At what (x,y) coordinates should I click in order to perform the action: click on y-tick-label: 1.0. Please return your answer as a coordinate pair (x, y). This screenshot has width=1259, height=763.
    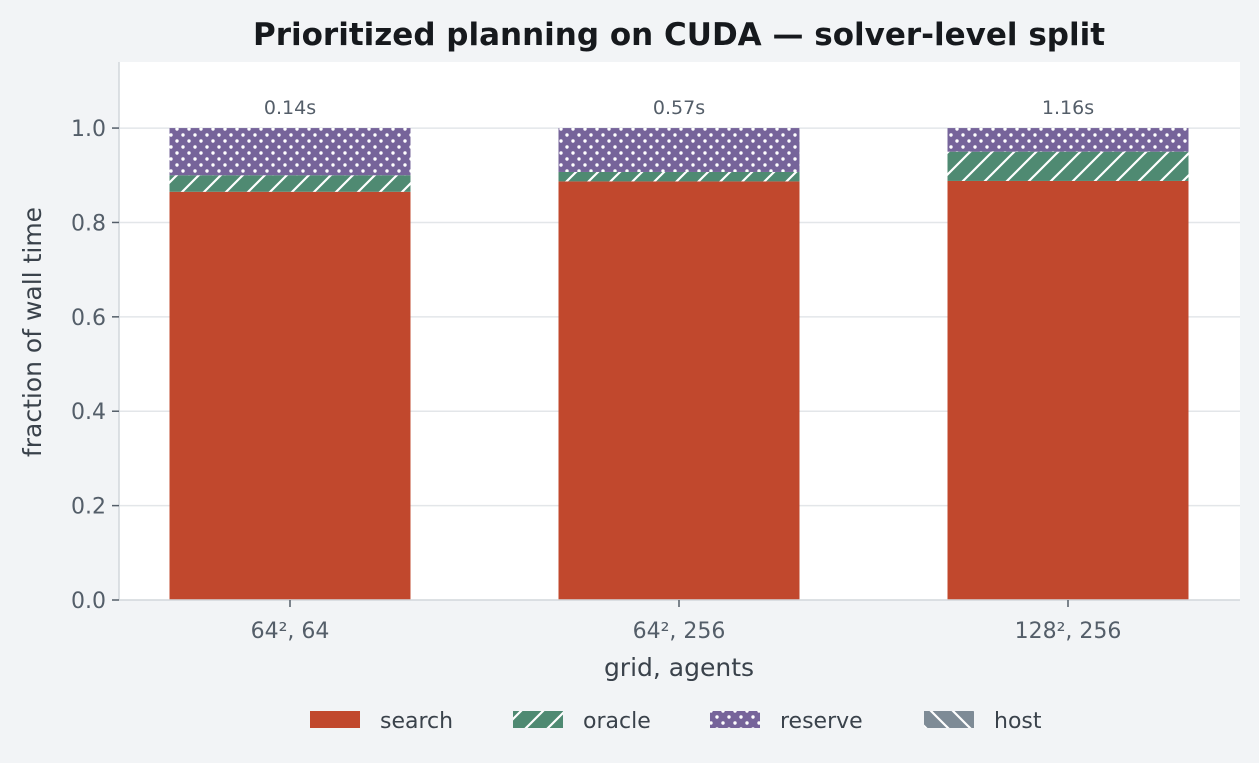
    Looking at the image, I should click on (88, 129).